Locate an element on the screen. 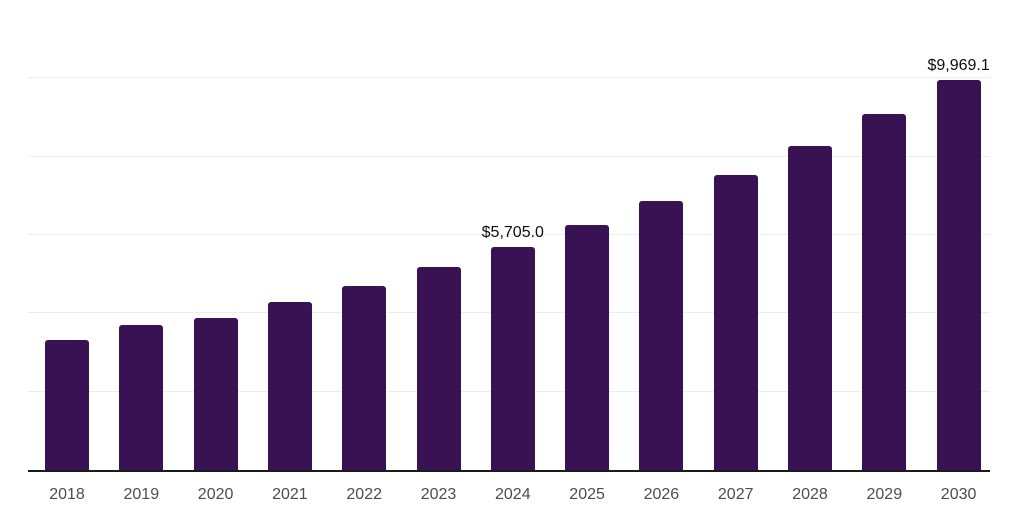 The width and height of the screenshot is (1024, 512). bar-2025 is located at coordinates (587, 347).